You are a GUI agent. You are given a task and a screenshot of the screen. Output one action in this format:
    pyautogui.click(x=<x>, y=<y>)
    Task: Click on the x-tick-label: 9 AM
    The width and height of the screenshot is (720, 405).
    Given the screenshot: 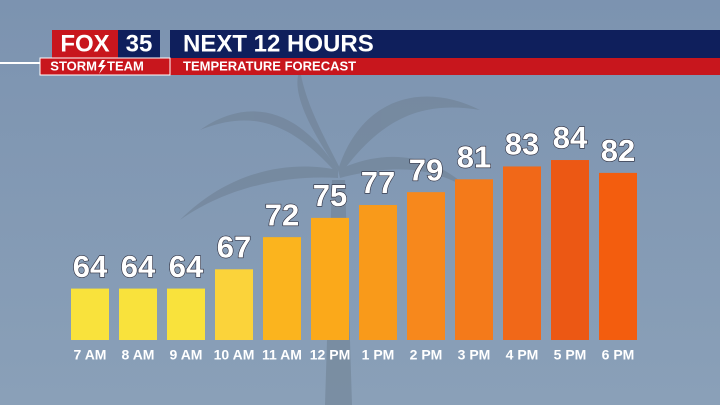 What is the action you would take?
    pyautogui.click(x=186, y=355)
    